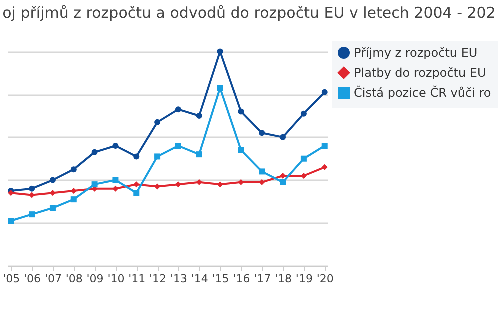 This screenshot has height=334, width=500. I want to click on x-tick-label: '15, so click(221, 279).